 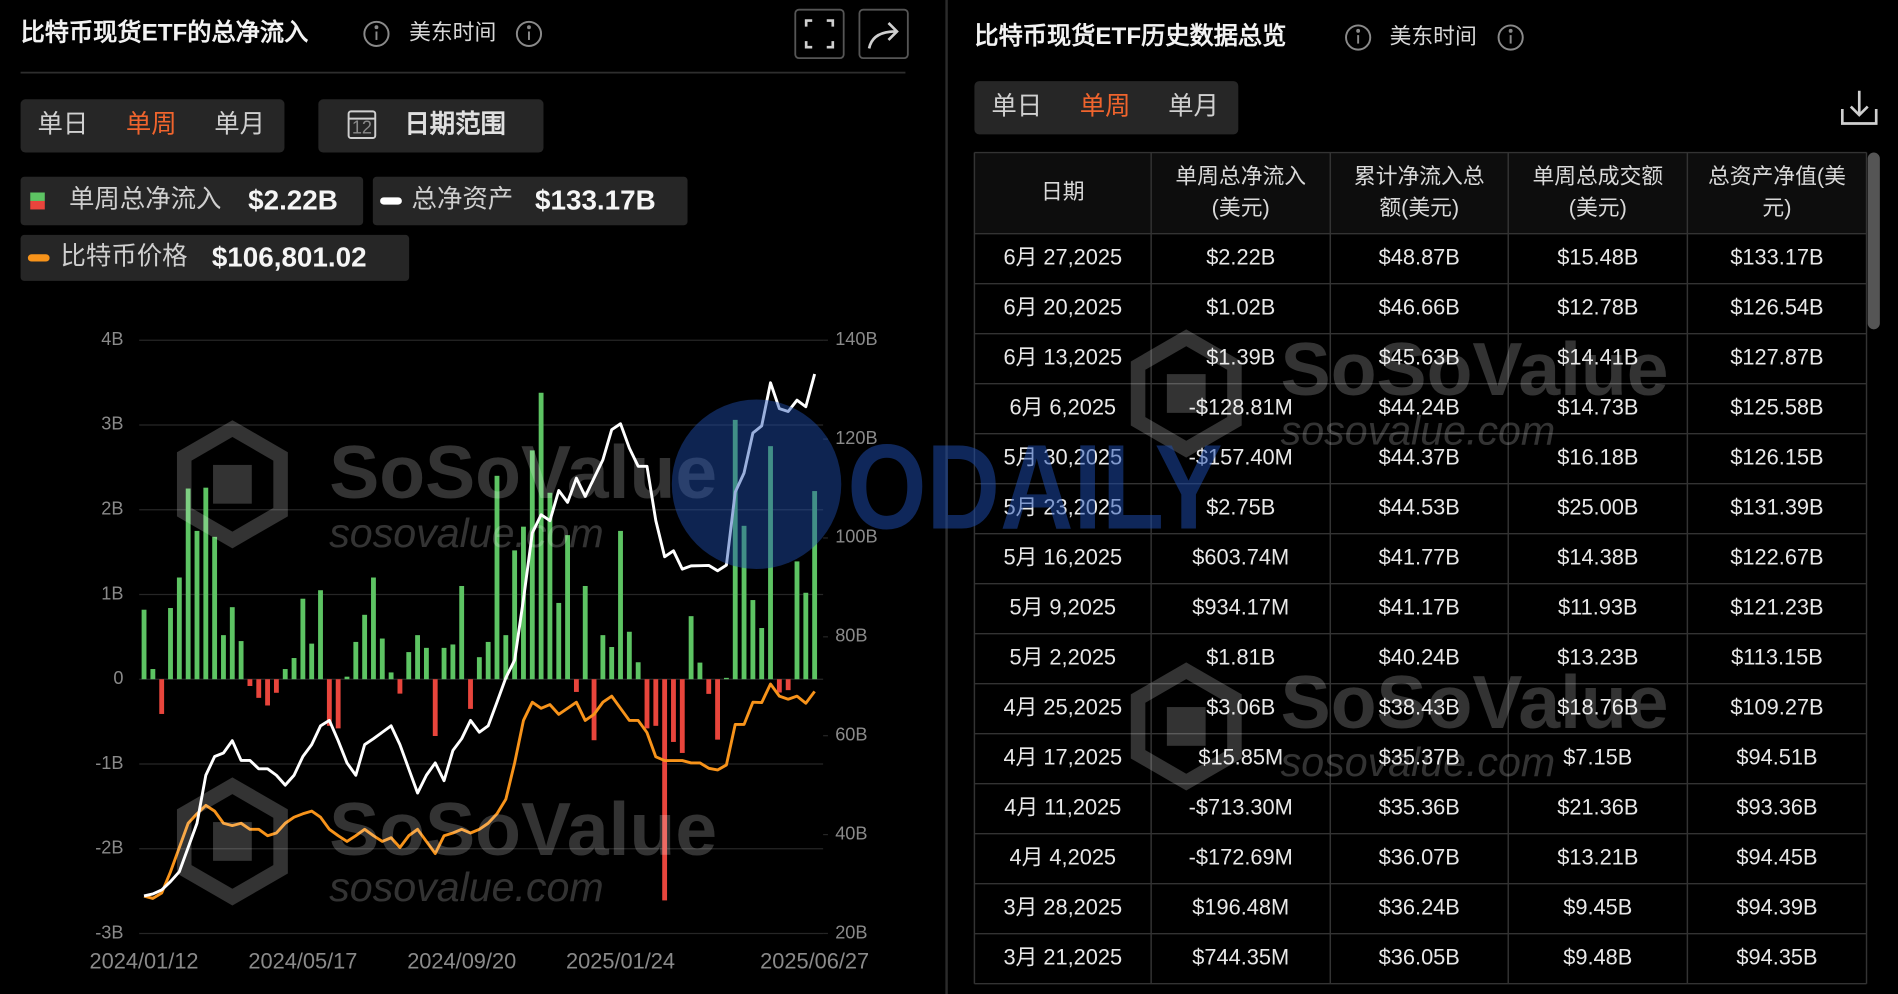 What do you see at coordinates (856, 537) in the screenshot?
I see `y2-tick-label: 100B` at bounding box center [856, 537].